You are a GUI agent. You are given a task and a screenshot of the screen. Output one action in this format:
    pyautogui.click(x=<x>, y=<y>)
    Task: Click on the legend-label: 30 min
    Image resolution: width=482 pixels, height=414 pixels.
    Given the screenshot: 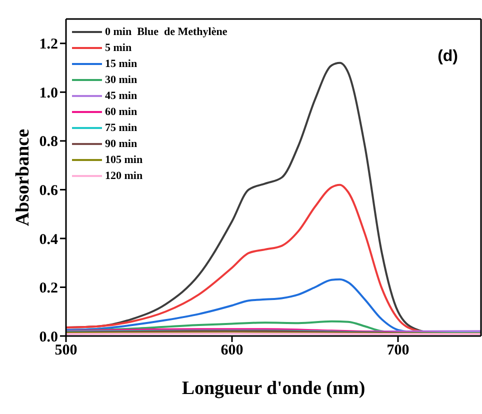 What is the action you would take?
    pyautogui.click(x=121, y=80)
    